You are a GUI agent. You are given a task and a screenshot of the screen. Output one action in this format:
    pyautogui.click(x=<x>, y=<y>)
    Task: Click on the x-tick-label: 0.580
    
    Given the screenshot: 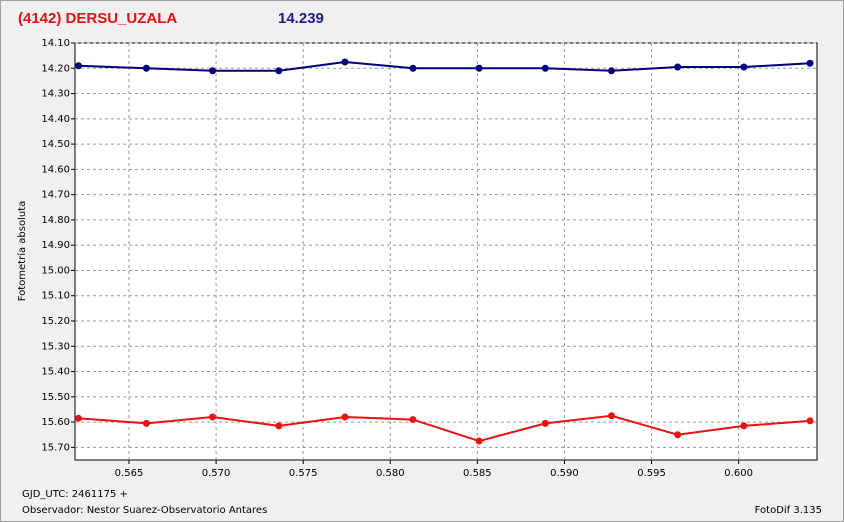 What is the action you would take?
    pyautogui.click(x=390, y=473)
    